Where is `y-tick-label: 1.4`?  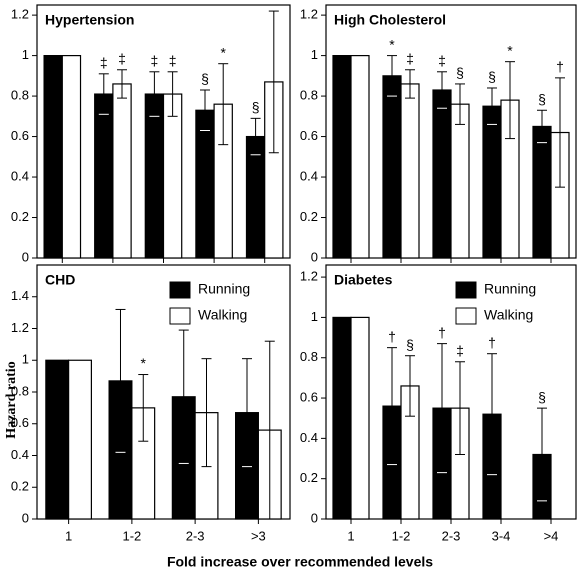 y-tick-label: 1.4 is located at coordinates (20, 295).